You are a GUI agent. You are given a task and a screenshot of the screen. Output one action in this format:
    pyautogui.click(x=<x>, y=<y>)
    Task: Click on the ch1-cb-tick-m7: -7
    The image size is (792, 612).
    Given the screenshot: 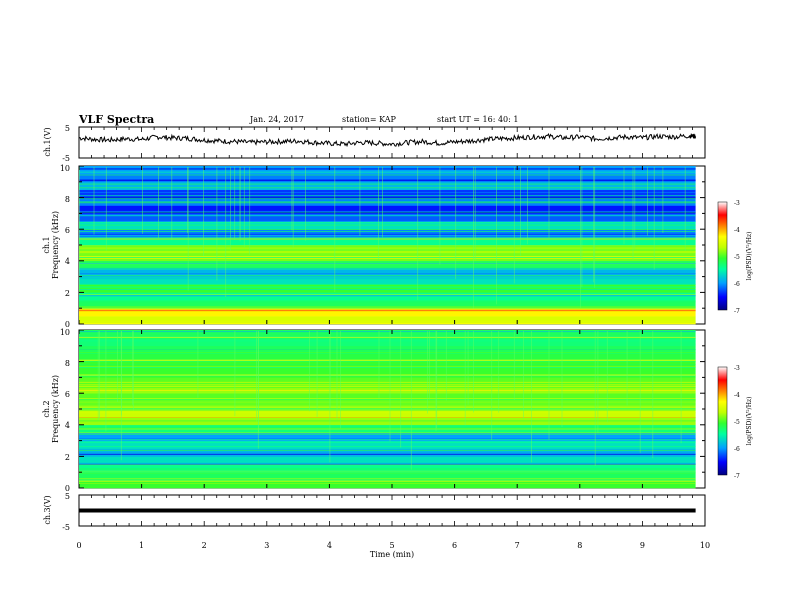 What is the action you would take?
    pyautogui.click(x=737, y=311)
    